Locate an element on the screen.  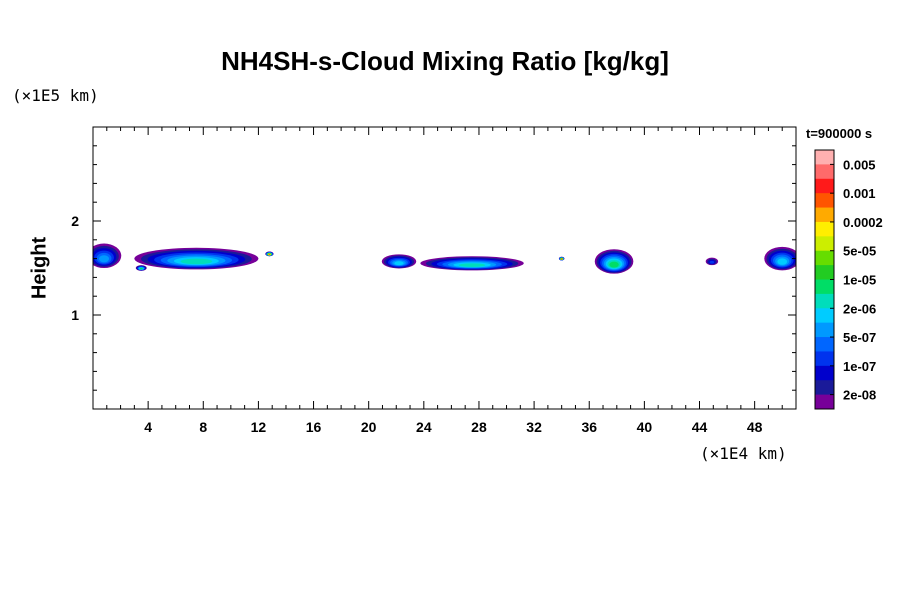
cloud-layer is located at coordinates (444, 258).